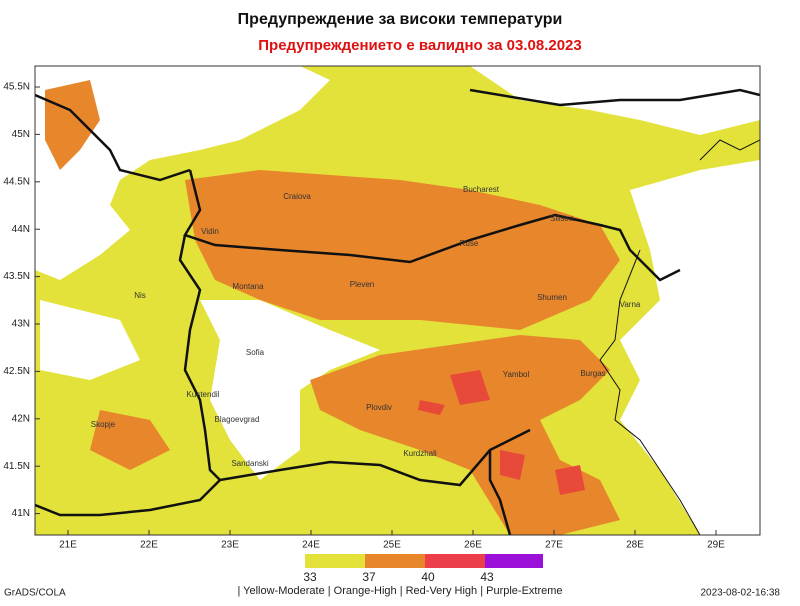 The width and height of the screenshot is (800, 606). I want to click on lat-label: 45.5N, so click(16, 87).